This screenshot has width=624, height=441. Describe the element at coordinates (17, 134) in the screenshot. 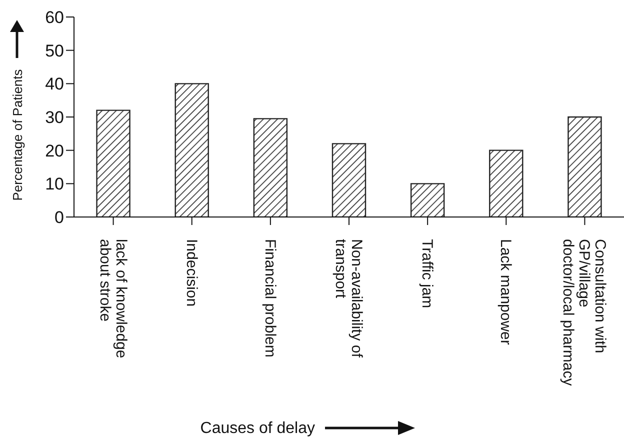

I see `y-axis-title: Percentage of Patients` at that location.